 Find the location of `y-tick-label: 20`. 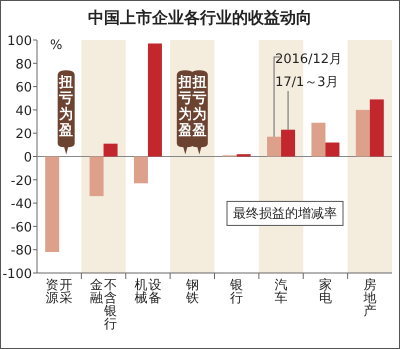

y-tick-label: 20 is located at coordinates (23, 134).